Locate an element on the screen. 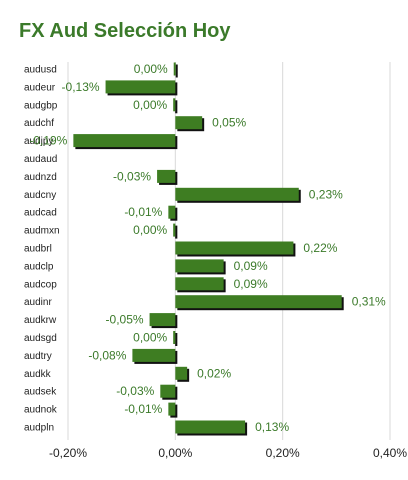 This screenshot has width=408, height=480. value-label: -0,19% is located at coordinates (48, 141).